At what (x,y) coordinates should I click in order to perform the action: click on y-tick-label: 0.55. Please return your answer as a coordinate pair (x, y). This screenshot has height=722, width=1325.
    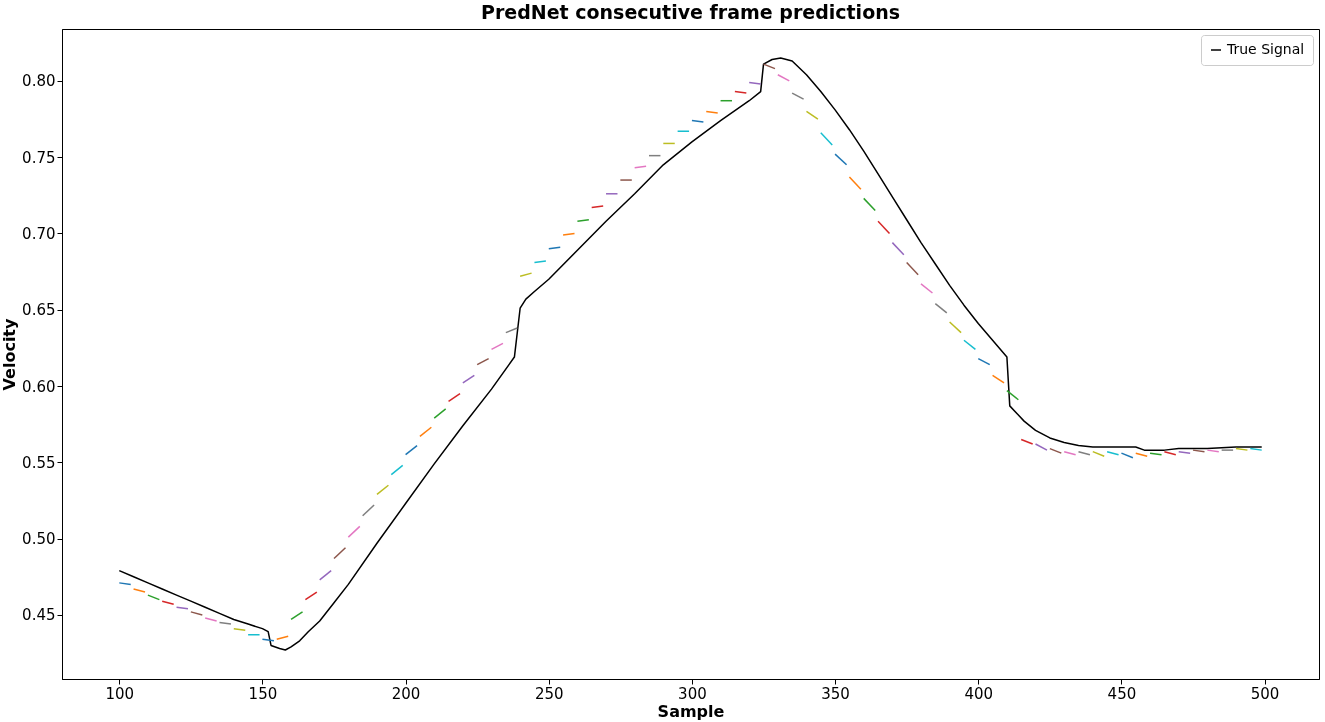
    Looking at the image, I should click on (39, 462).